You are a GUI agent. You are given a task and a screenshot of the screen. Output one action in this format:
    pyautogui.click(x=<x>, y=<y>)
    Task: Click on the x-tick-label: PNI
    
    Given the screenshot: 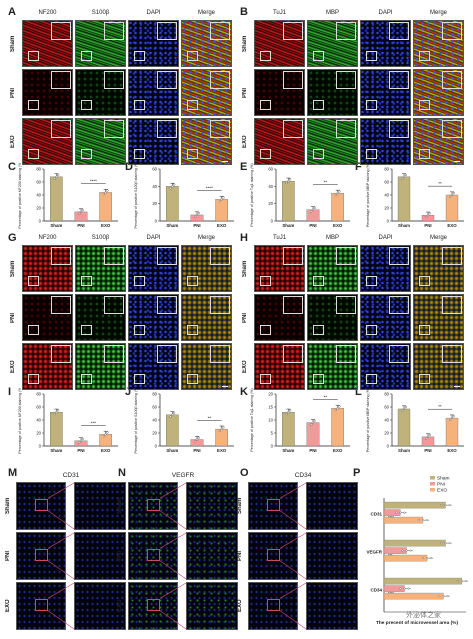 What is the action you would take?
    pyautogui.click(x=196, y=225)
    